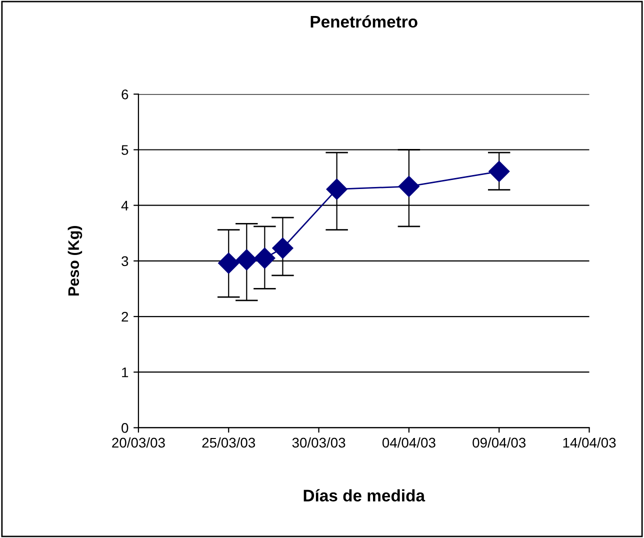  I want to click on x-axis-title: Días de medida, so click(365, 495).